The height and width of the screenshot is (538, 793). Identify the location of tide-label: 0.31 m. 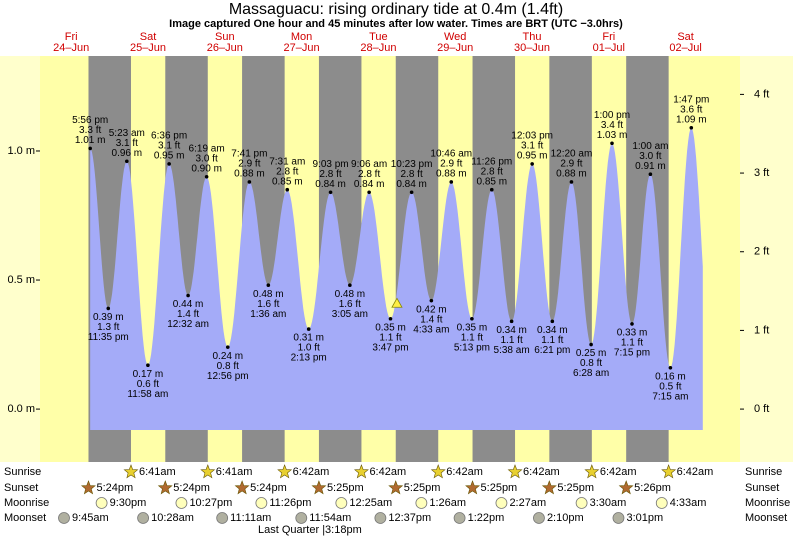
(308, 338).